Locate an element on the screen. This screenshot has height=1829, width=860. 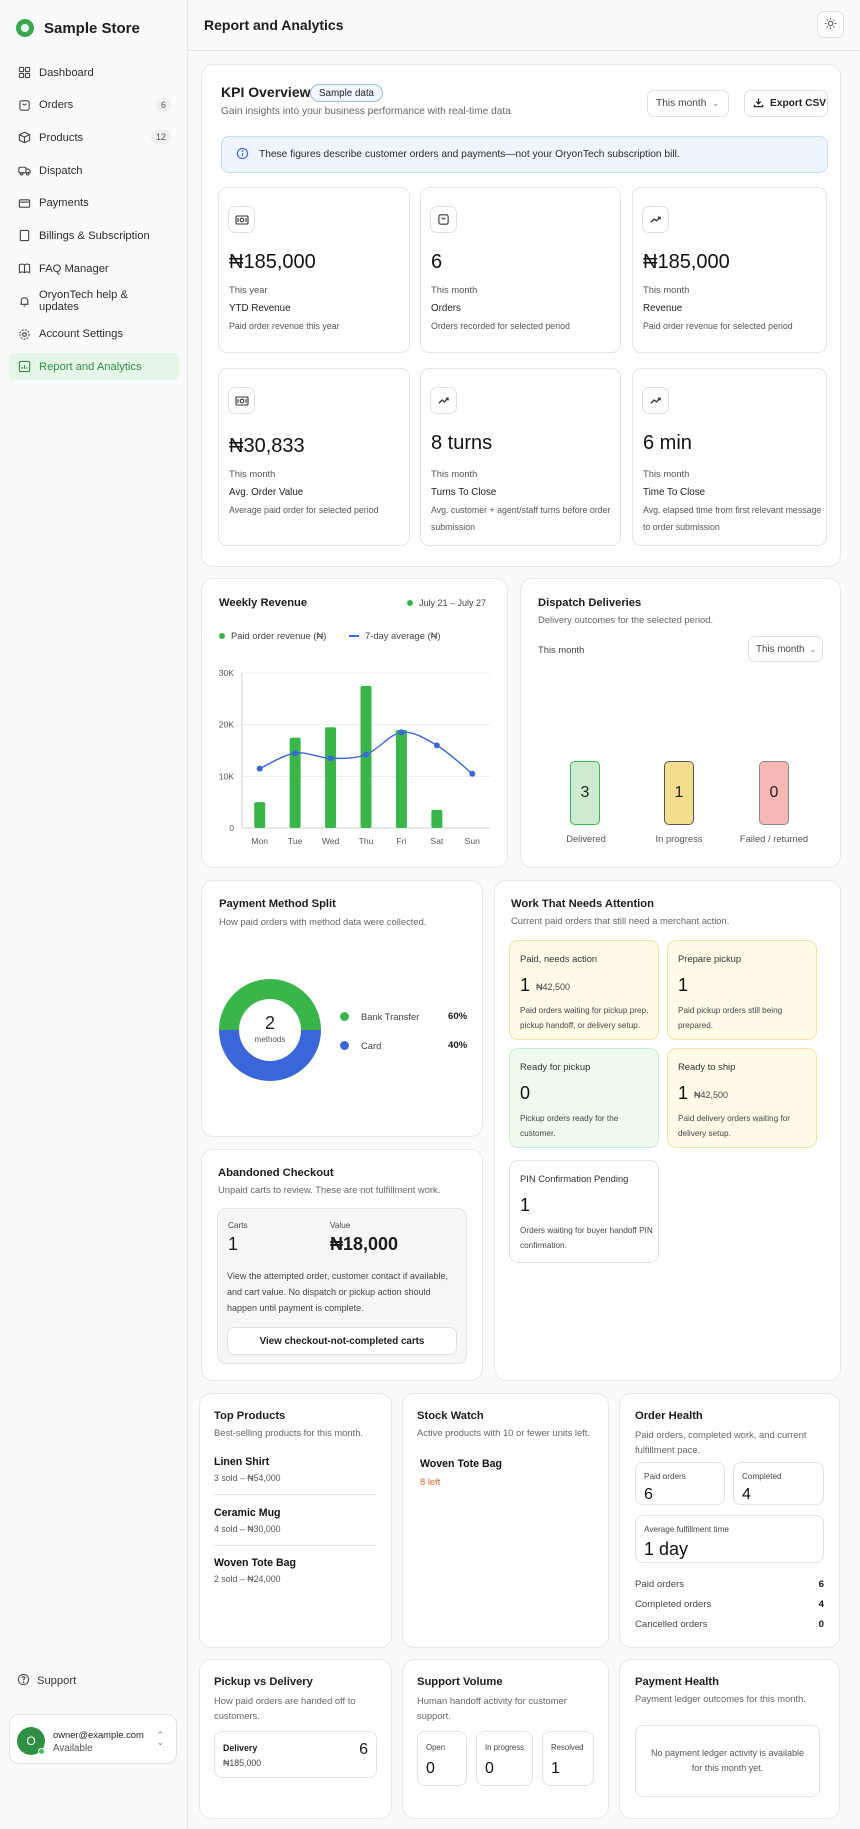
x-tick-label: Tue is located at coordinates (295, 841).